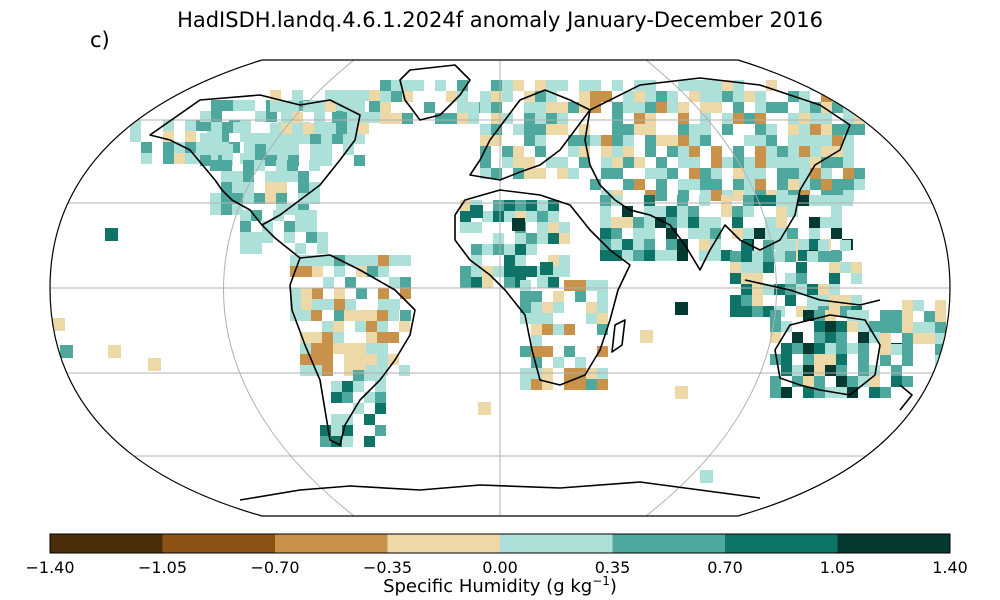 This screenshot has width=1000, height=600. Describe the element at coordinates (435, 92) in the screenshot. I see `greenland-coast` at that location.